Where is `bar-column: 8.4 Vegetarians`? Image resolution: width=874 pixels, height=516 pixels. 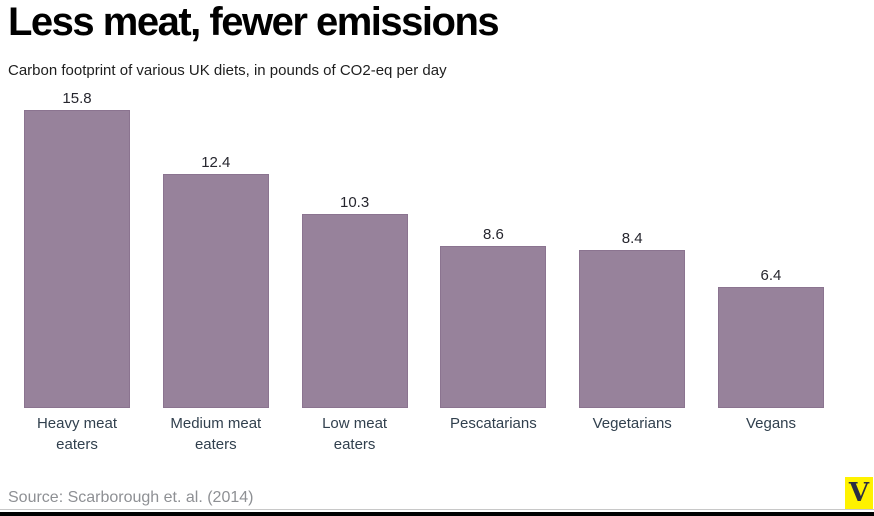 bar-column: 8.4 Vegetarians is located at coordinates (632, 272).